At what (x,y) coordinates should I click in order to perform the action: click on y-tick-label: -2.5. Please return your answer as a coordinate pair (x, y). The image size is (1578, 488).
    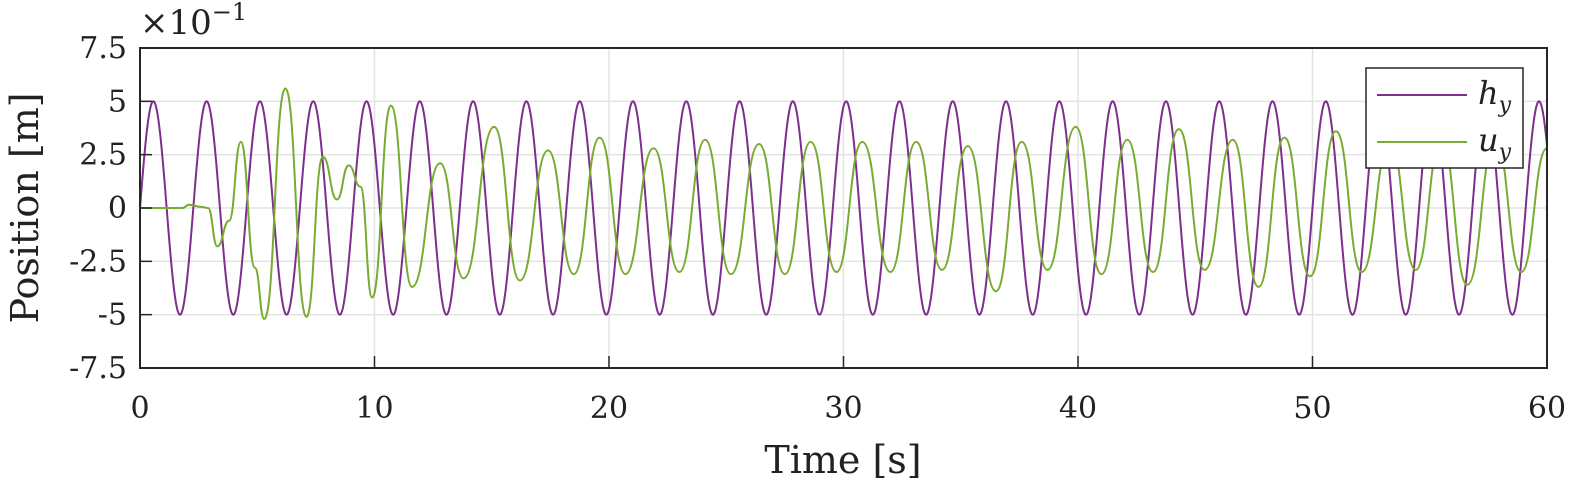
    Looking at the image, I should click on (98, 261).